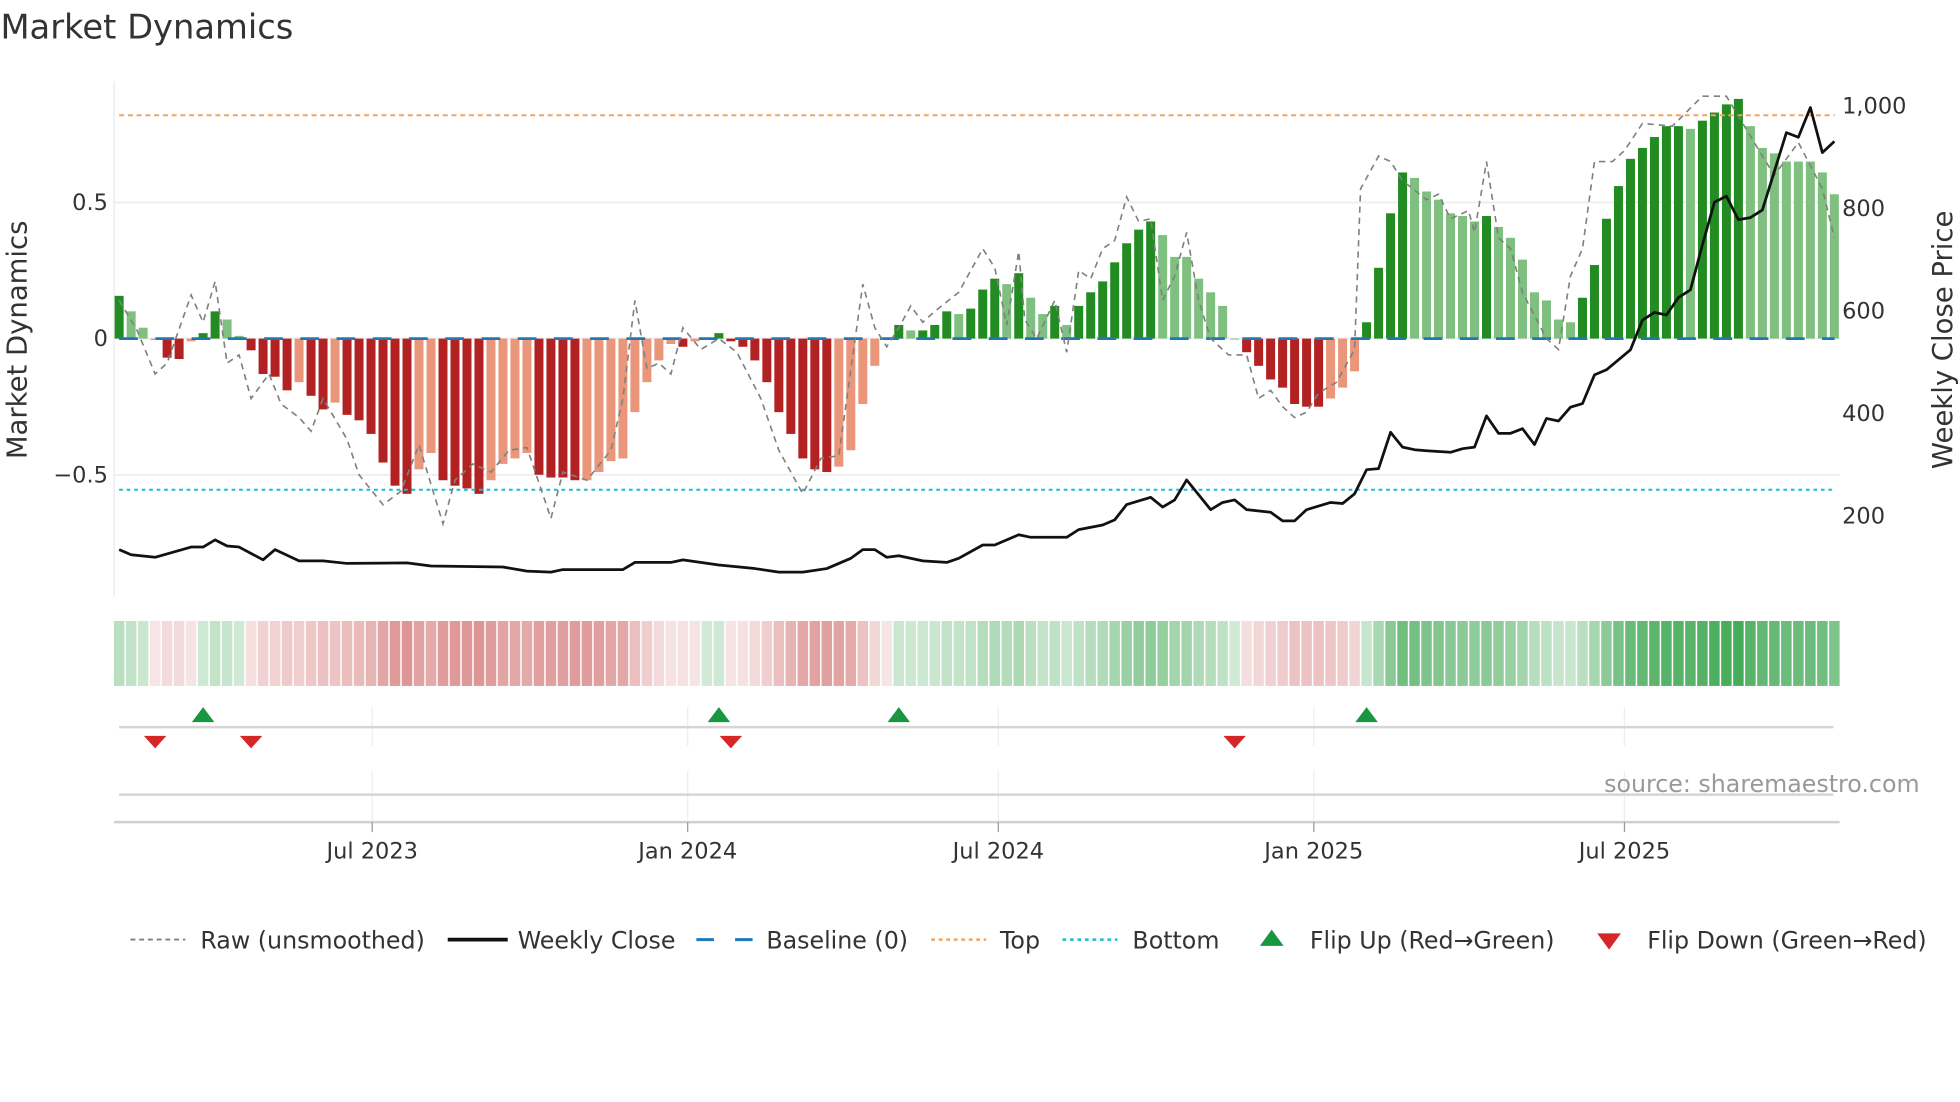  Describe the element at coordinates (1761, 784) in the screenshot. I see `source-note: source: sharemaestro.com` at that location.